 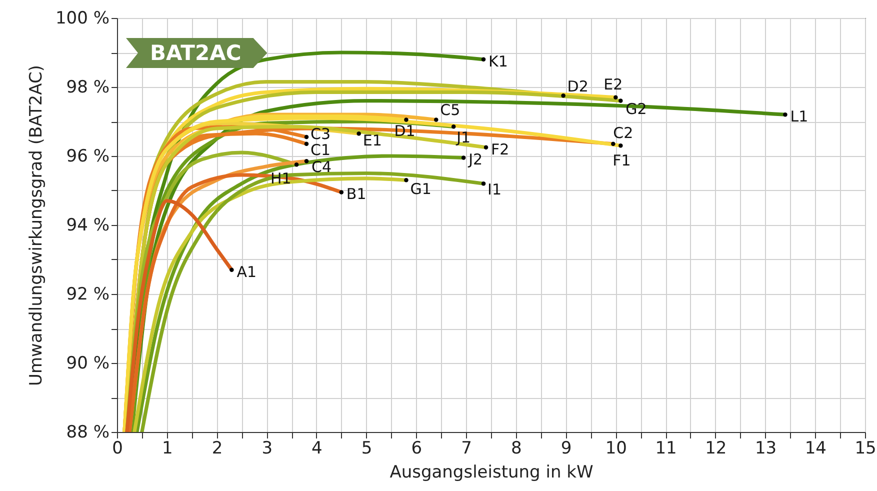 What do you see at coordinates (88, 364) in the screenshot?
I see `y-tick-label: 90 %` at bounding box center [88, 364].